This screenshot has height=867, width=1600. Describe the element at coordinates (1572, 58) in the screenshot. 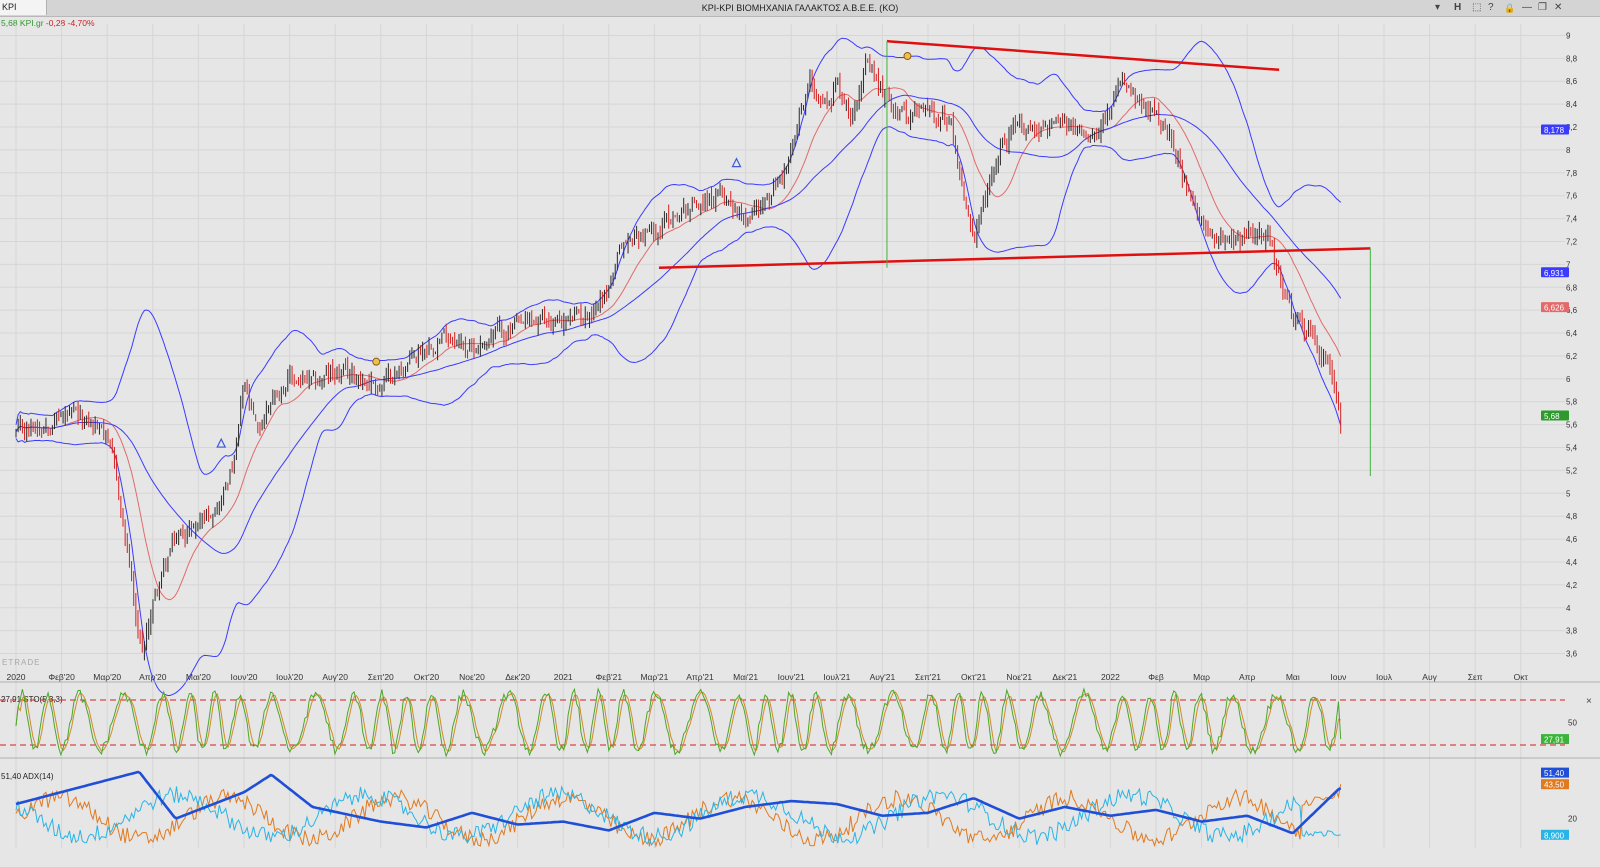

I see `y-tick-label: 8,8` at that location.